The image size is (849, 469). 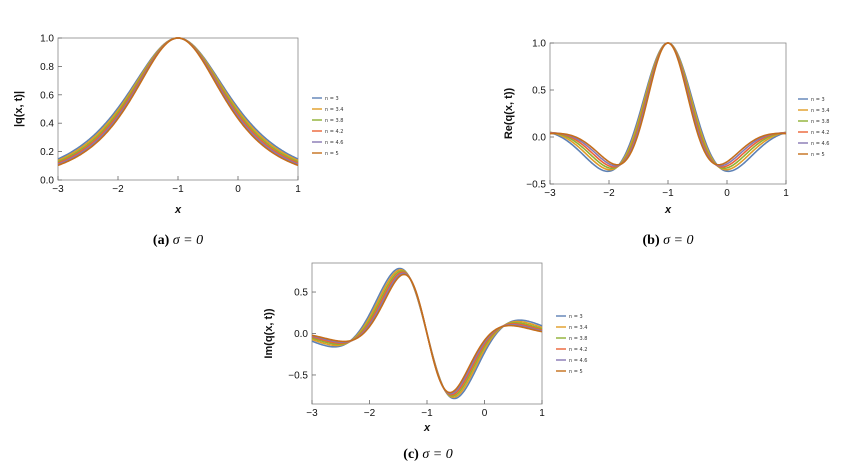 I want to click on y-tick-label: 0.4, so click(x=47, y=124).